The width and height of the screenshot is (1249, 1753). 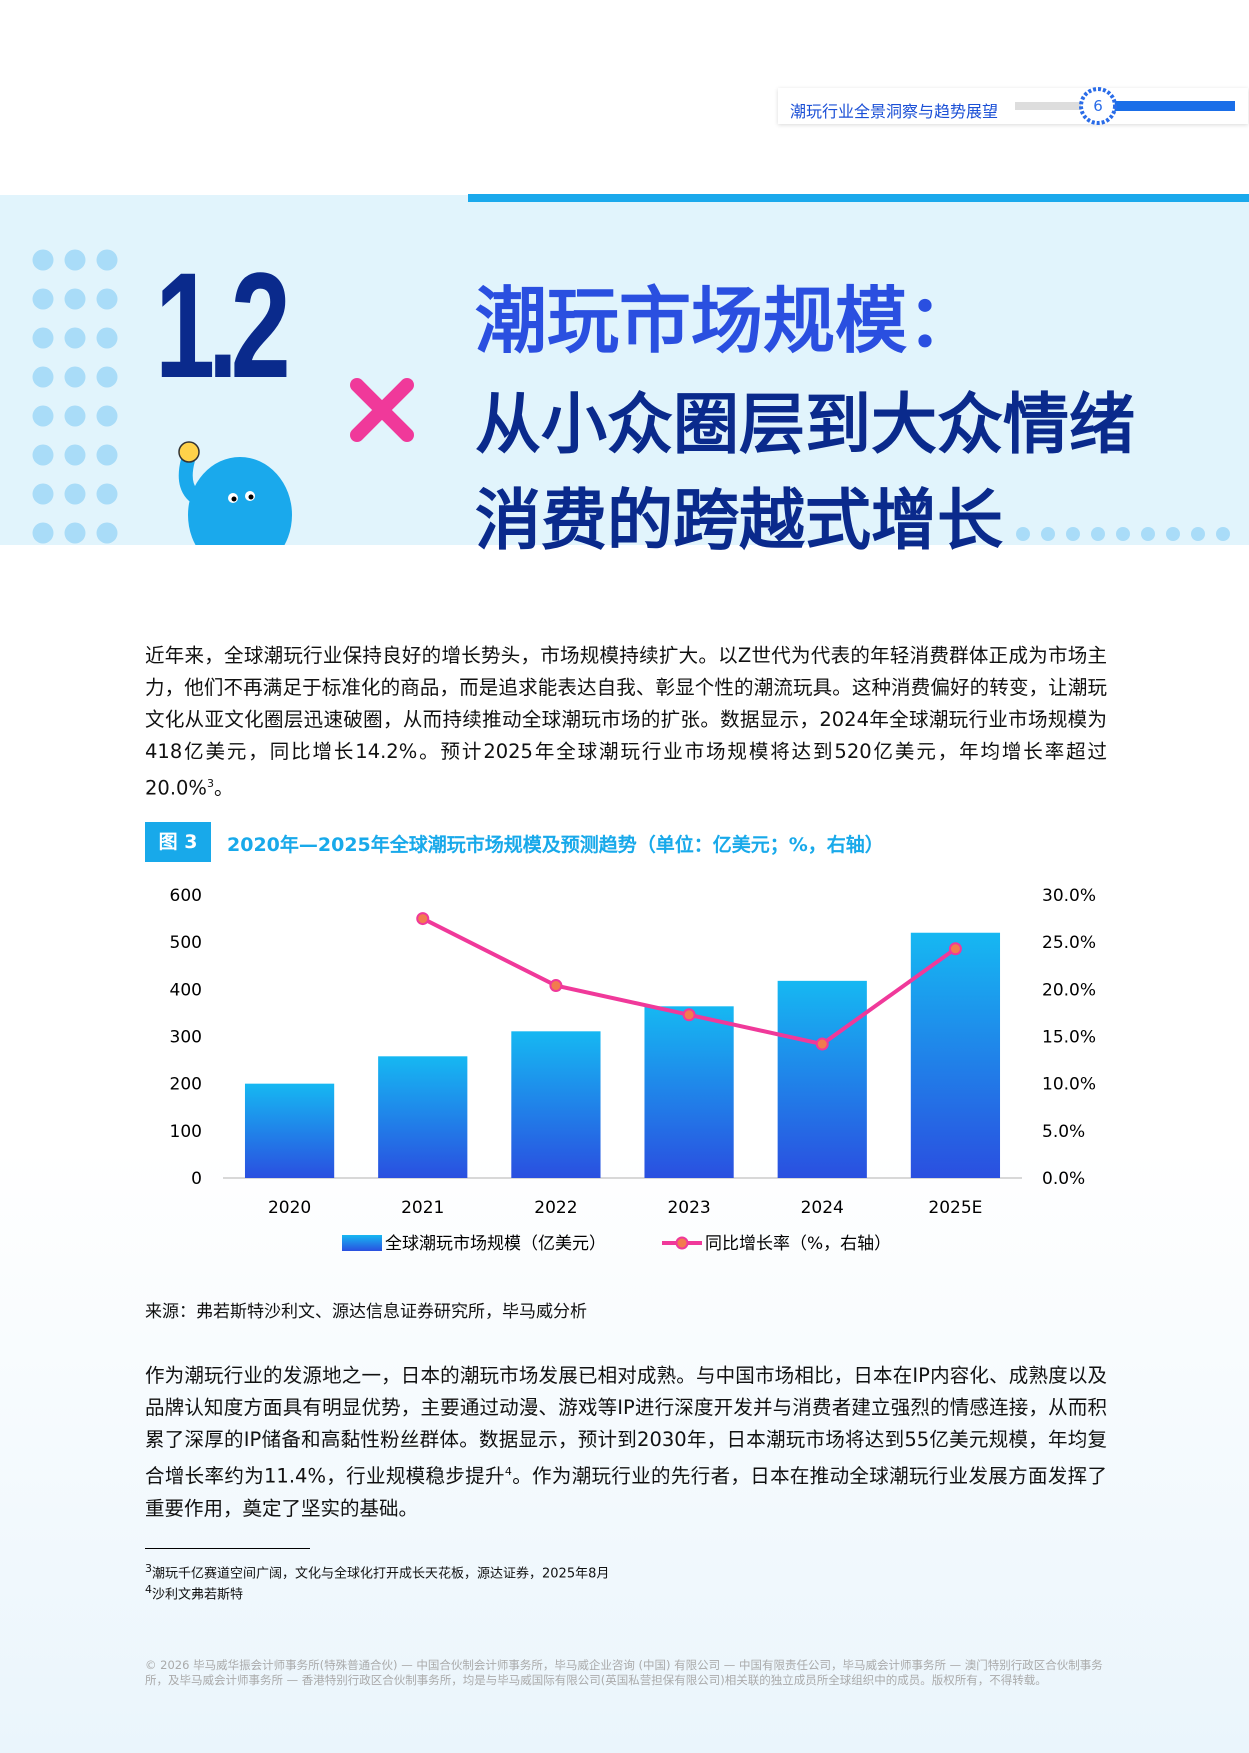 What do you see at coordinates (508, 1471) in the screenshot?
I see `footnote-ref: 4` at bounding box center [508, 1471].